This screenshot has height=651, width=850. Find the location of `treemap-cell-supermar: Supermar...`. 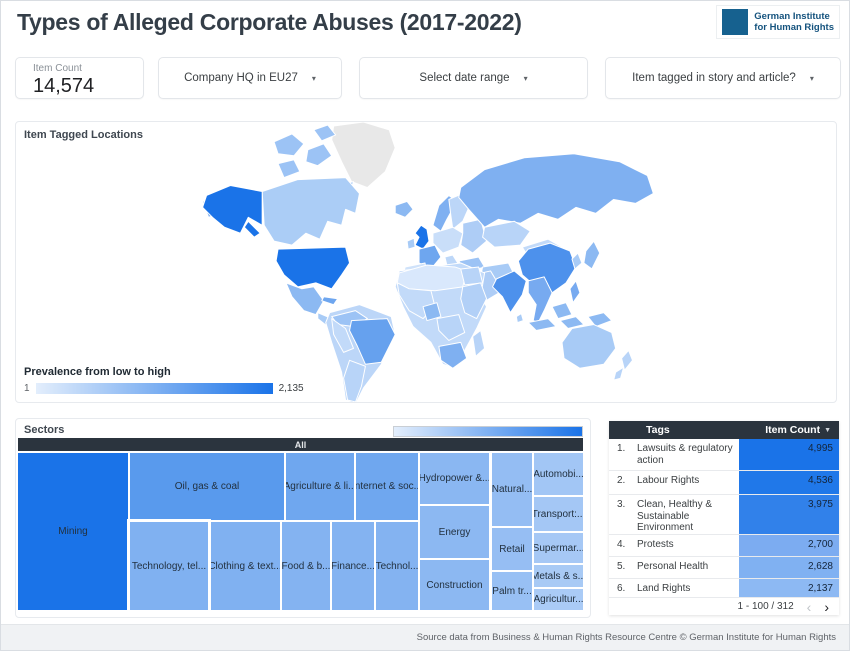

treemap-cell-supermar: Supermar... is located at coordinates (558, 548).